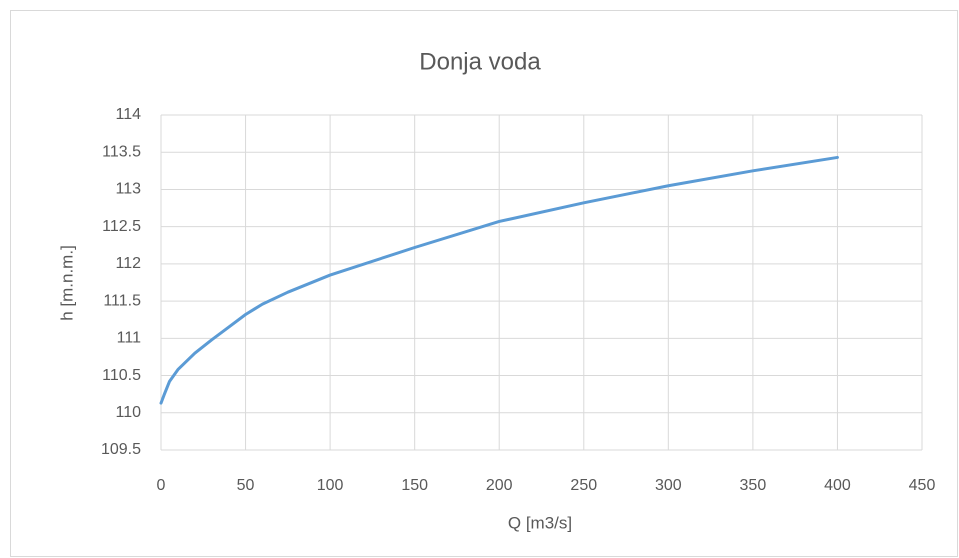 The height and width of the screenshot is (558, 959). I want to click on x-tick-label: 200, so click(499, 485).